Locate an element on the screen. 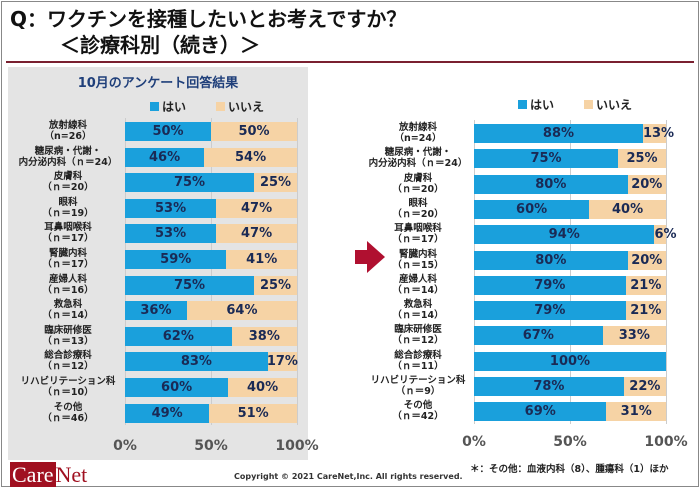  right-bar-no: 31% is located at coordinates (636, 412).